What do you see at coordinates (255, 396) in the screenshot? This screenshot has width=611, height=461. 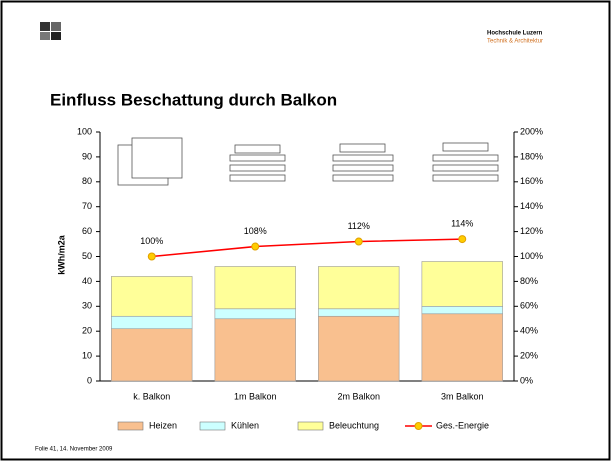 I see `x-tick-label: 1m Balkon` at bounding box center [255, 396].